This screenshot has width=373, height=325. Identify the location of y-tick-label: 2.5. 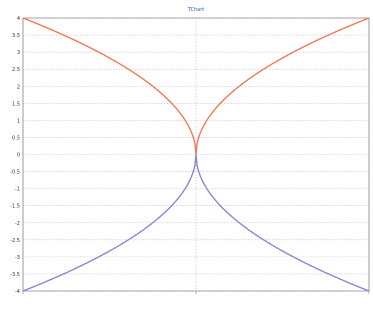
(16, 70).